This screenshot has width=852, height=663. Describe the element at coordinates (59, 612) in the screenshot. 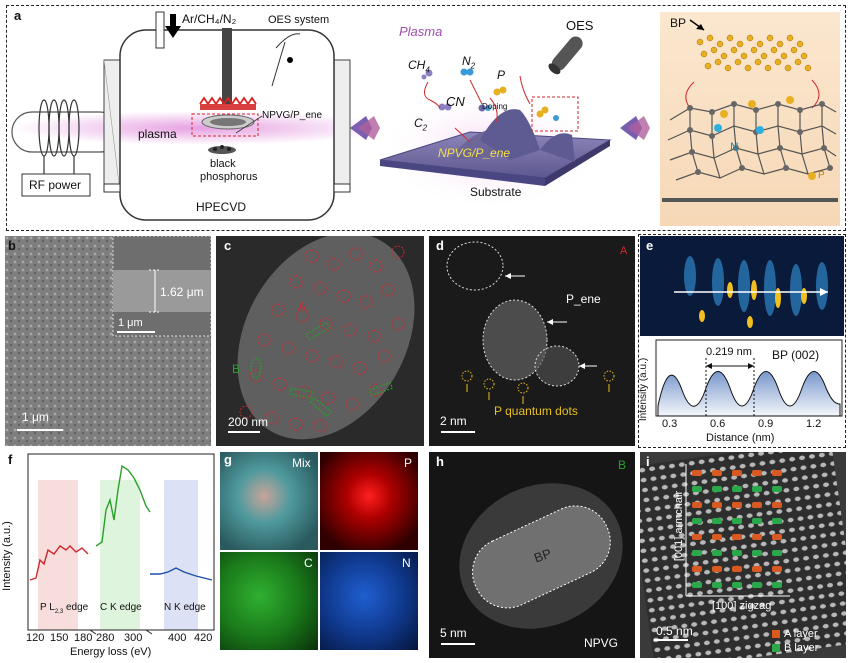

I see `p-edge-sub: 2,3` at that location.